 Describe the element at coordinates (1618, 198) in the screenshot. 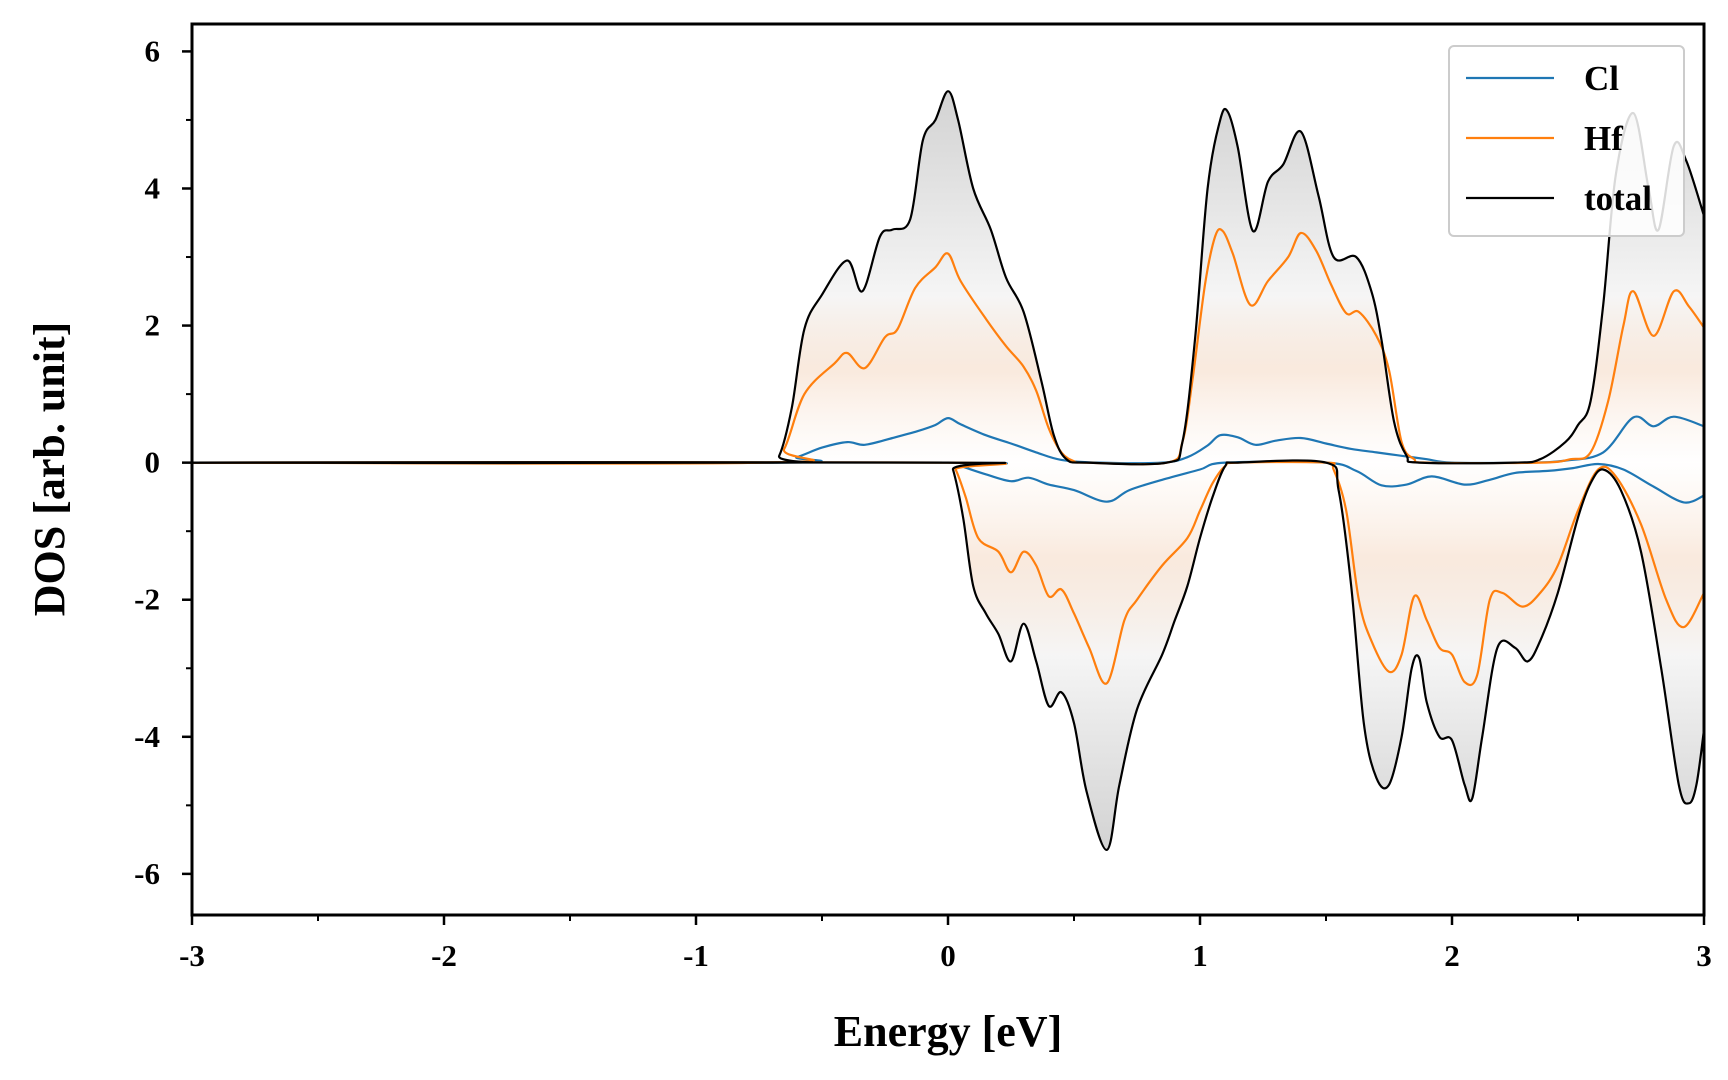

I see `legend-total-label: total` at that location.